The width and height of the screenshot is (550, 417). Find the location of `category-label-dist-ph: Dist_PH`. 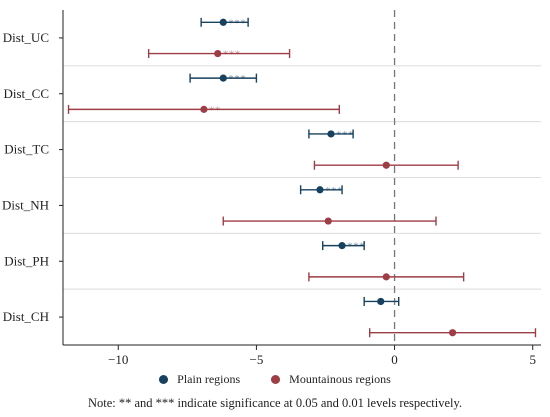

category-label-dist-ph: Dist_PH is located at coordinates (26, 260).